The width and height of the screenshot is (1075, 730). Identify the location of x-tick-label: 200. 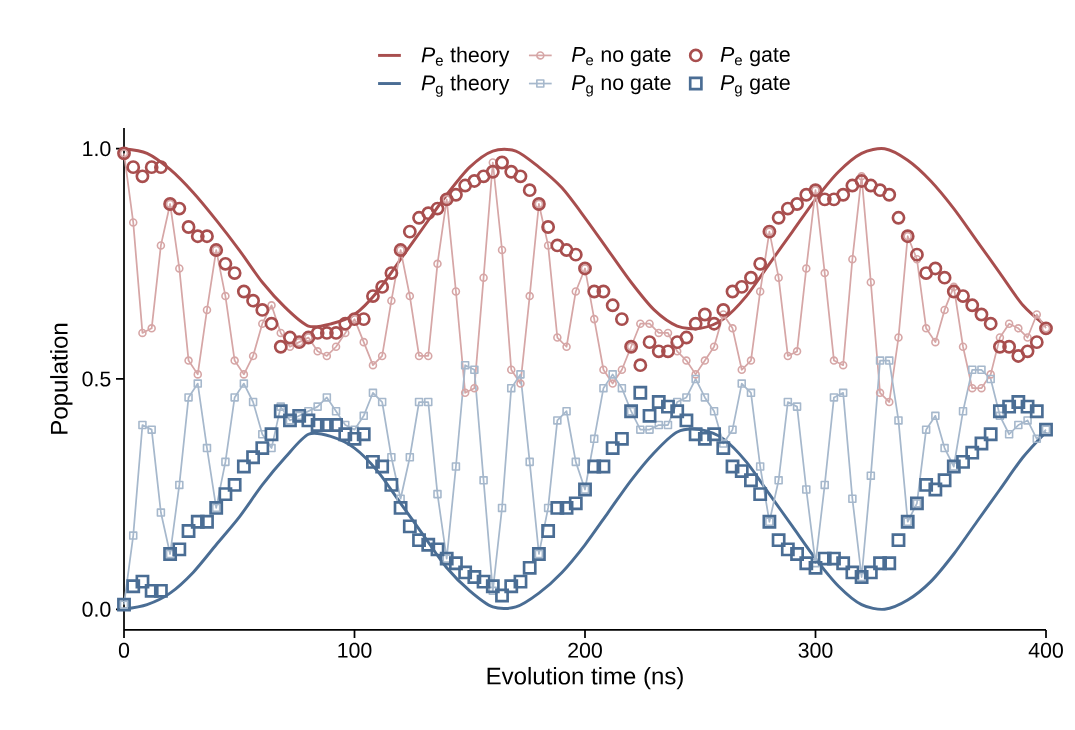
(585, 650).